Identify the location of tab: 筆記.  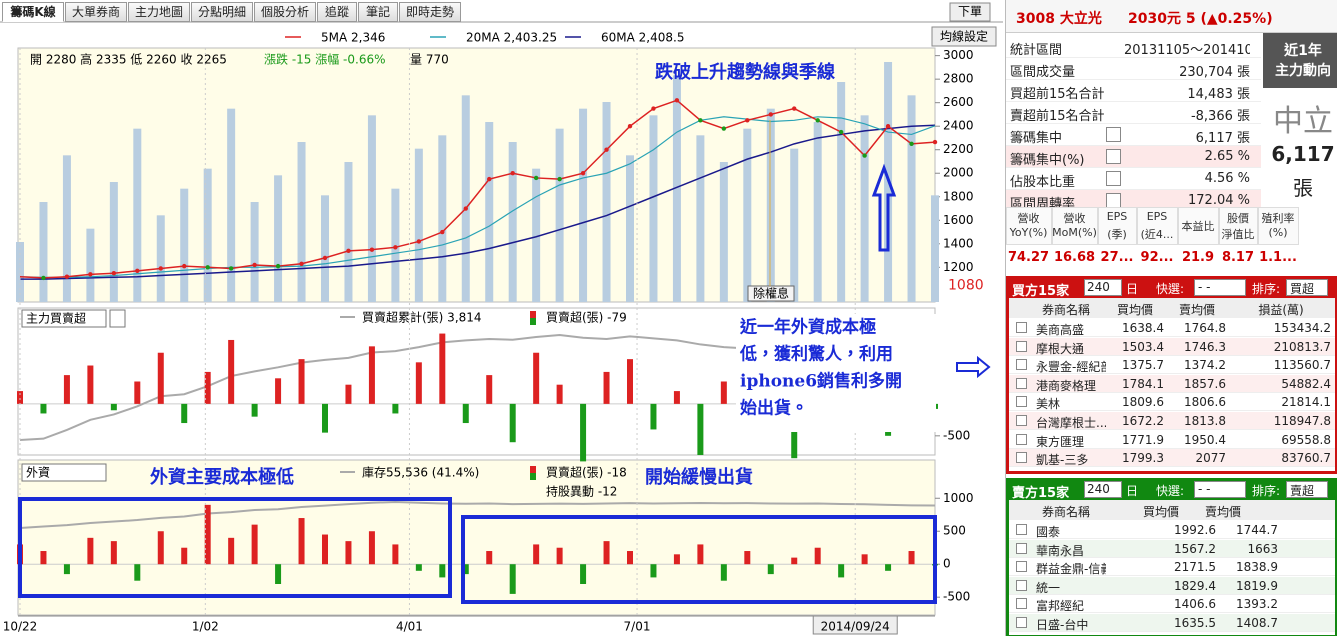
(378, 12).